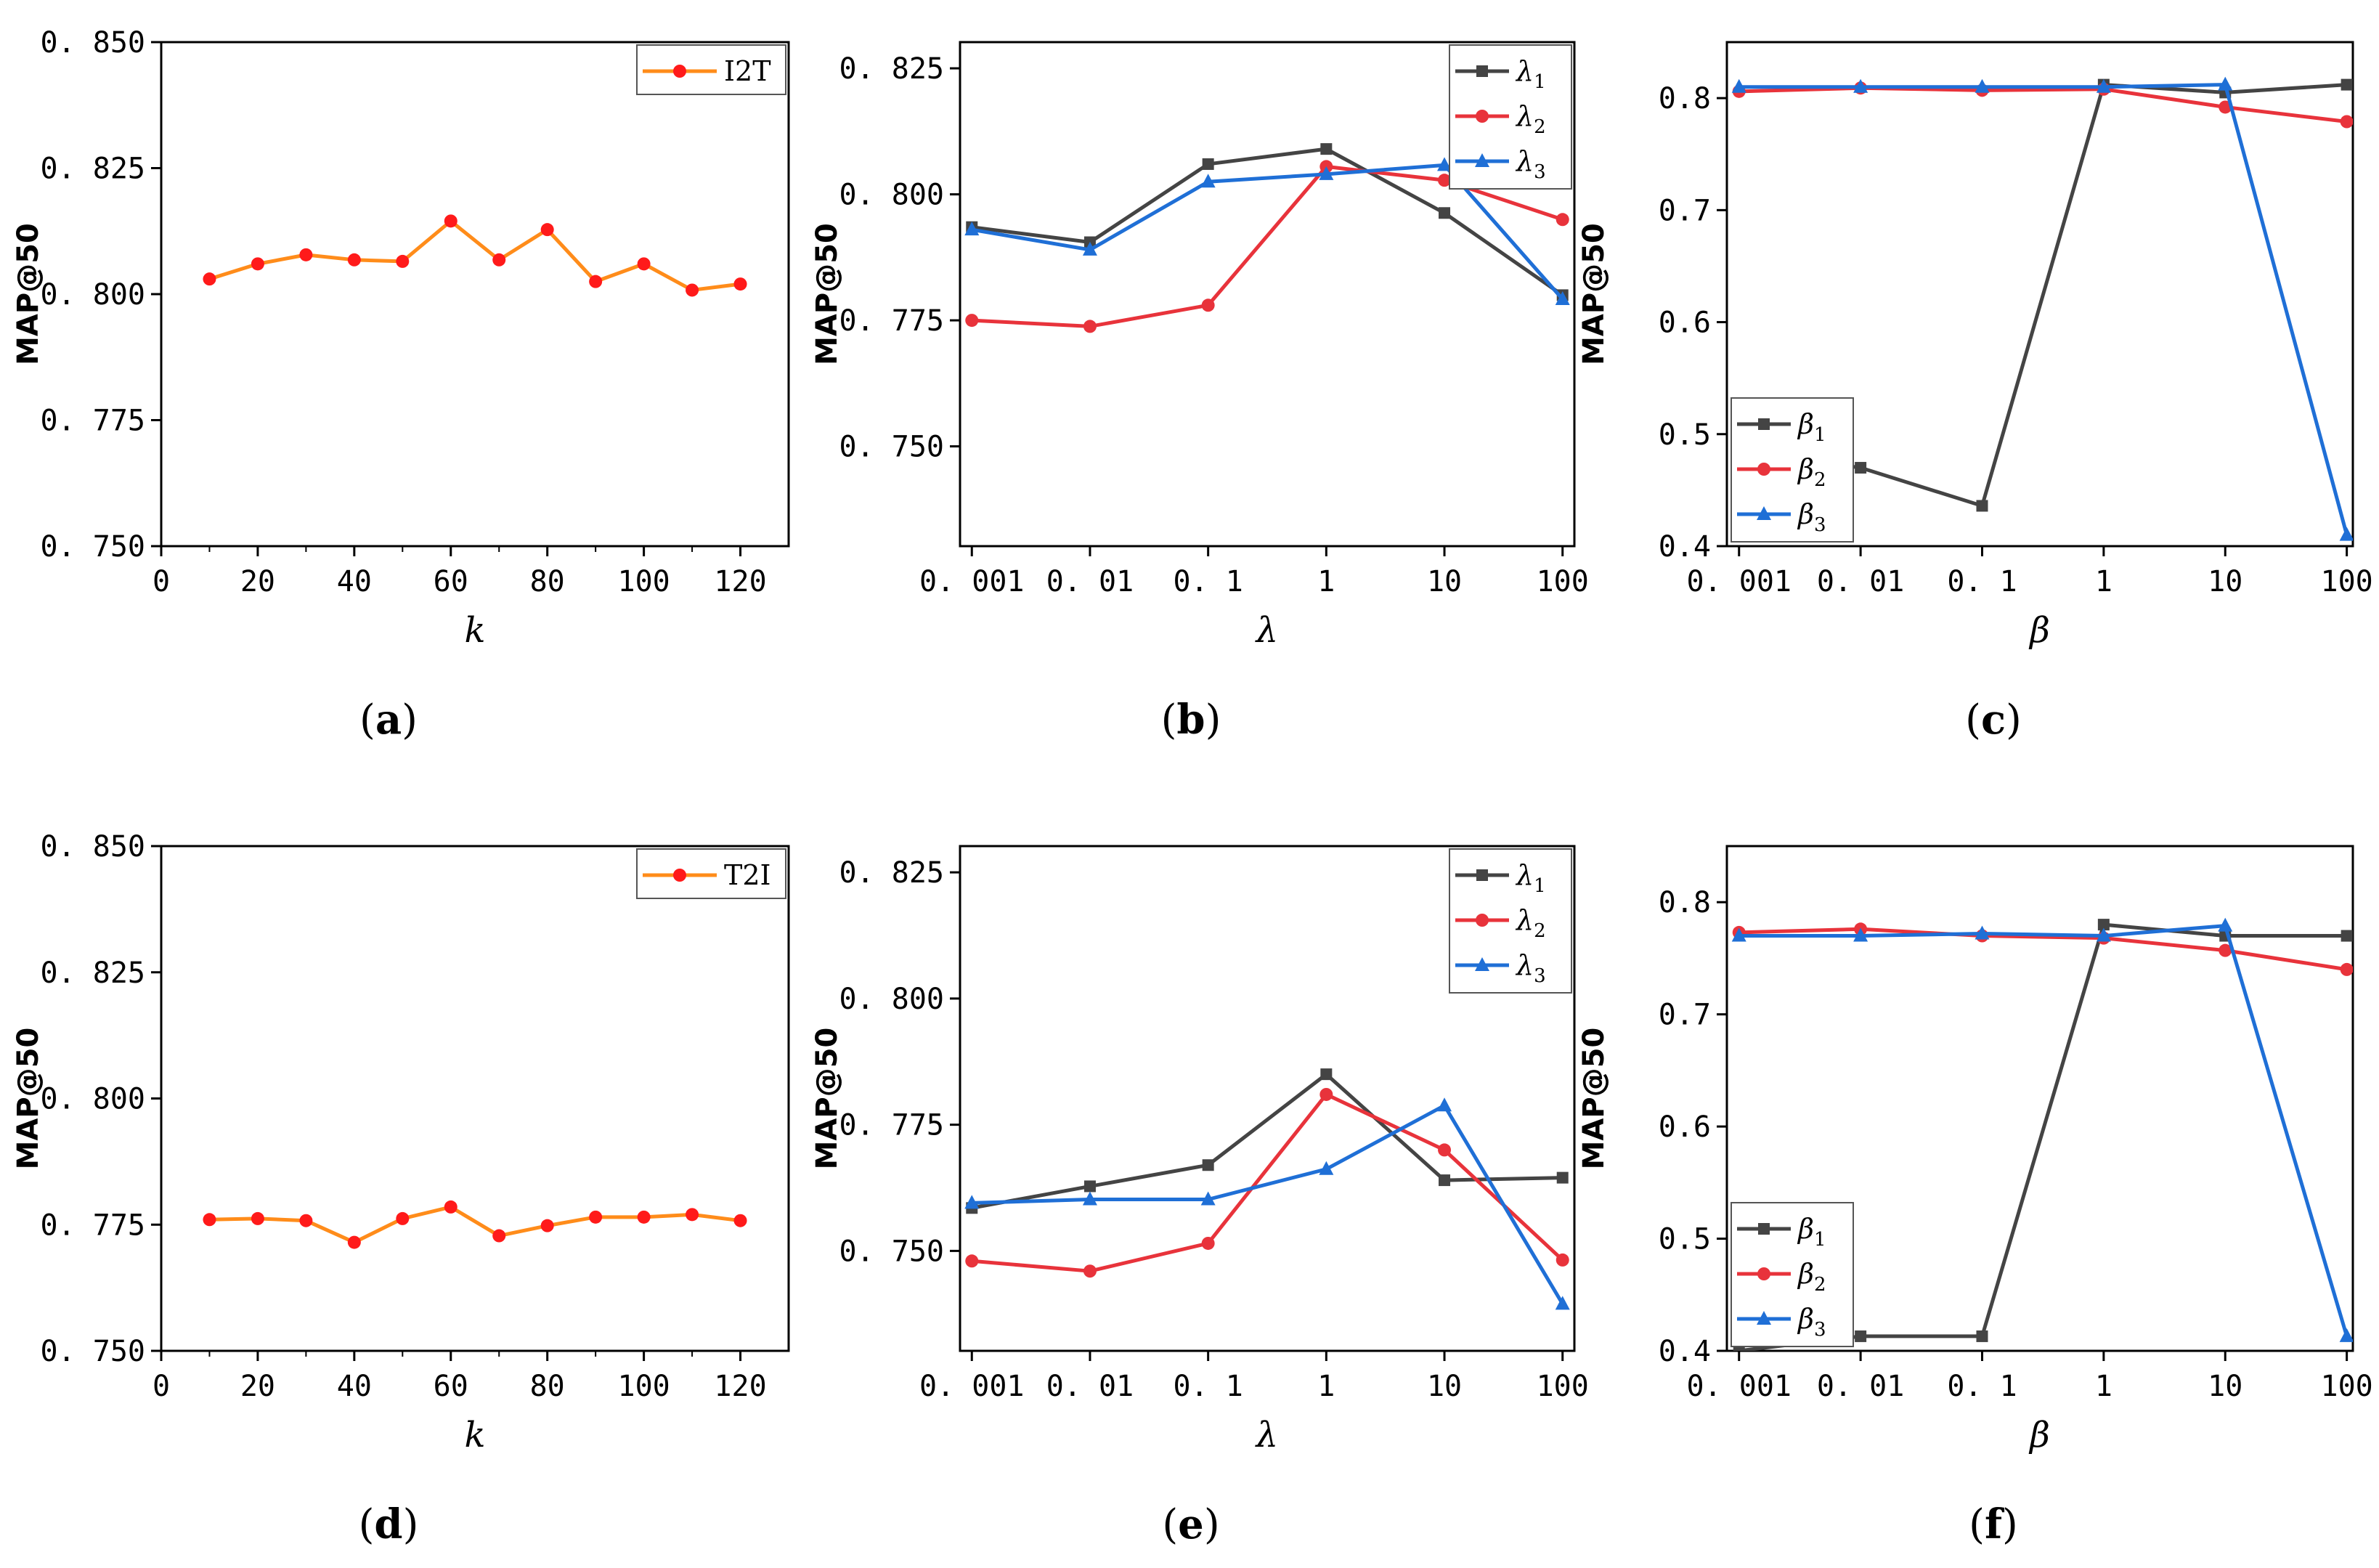 The image size is (2379, 1568). Describe the element at coordinates (740, 581) in the screenshot. I see `x-tick-label: 120` at that location.